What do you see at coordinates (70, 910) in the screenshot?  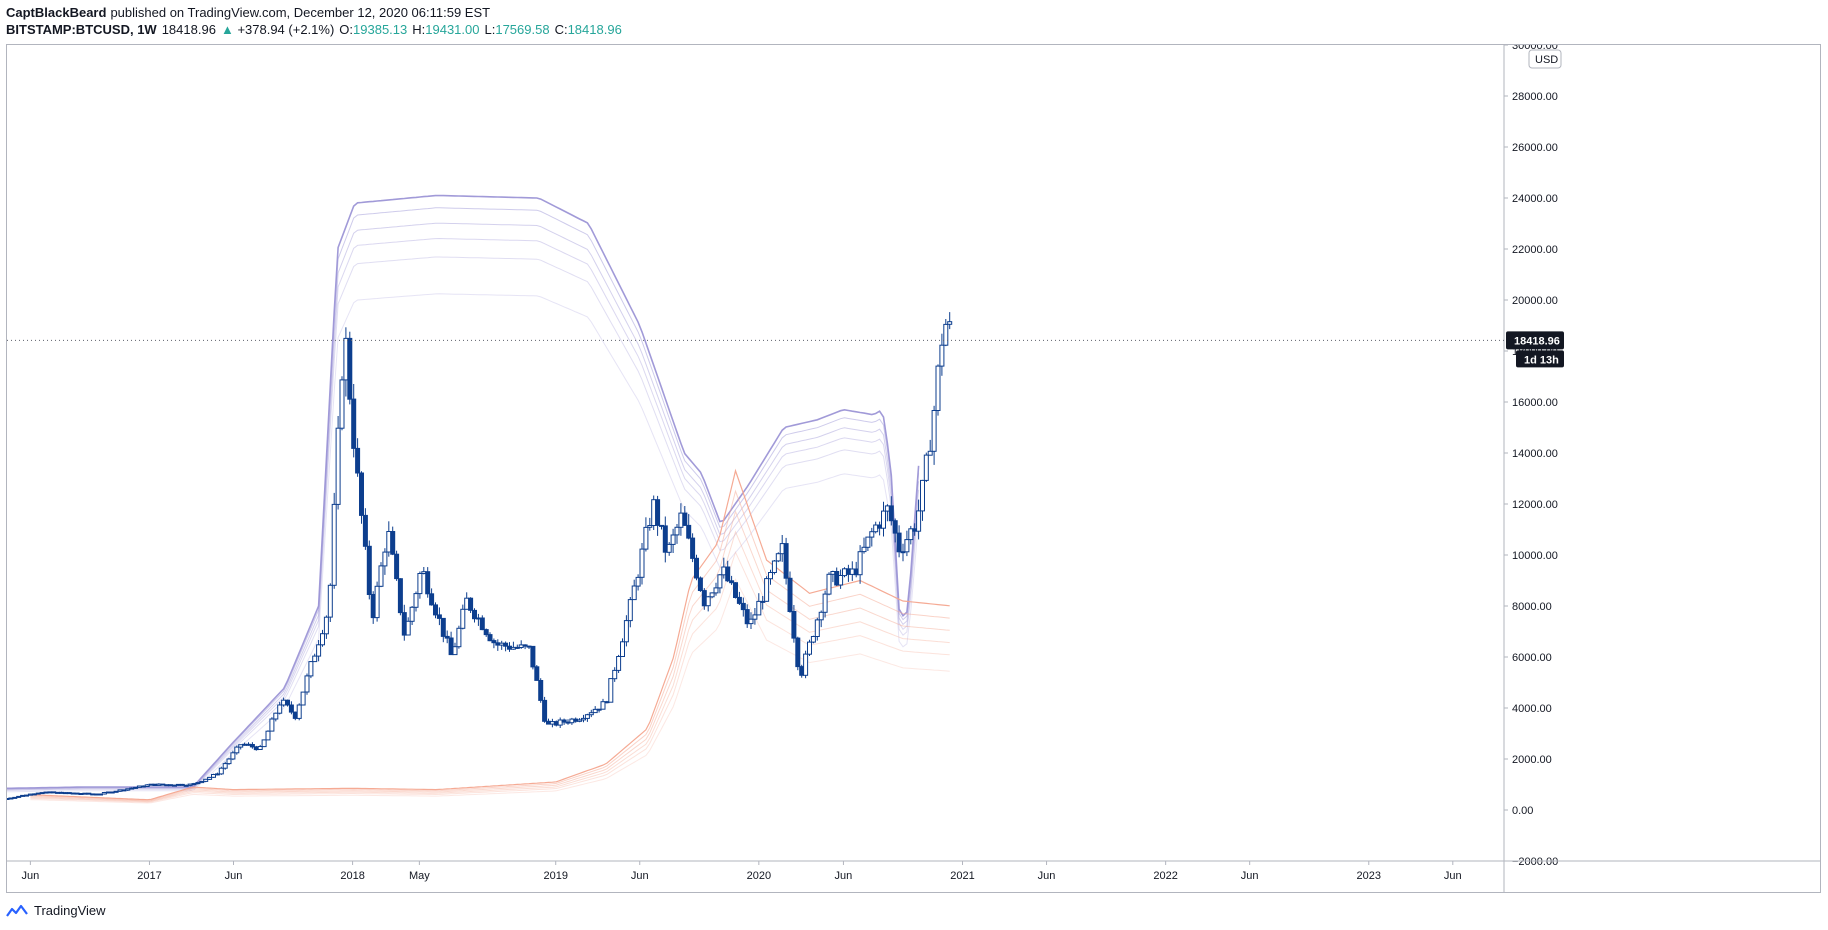 I see `footer-brand: TradingView` at bounding box center [70, 910].